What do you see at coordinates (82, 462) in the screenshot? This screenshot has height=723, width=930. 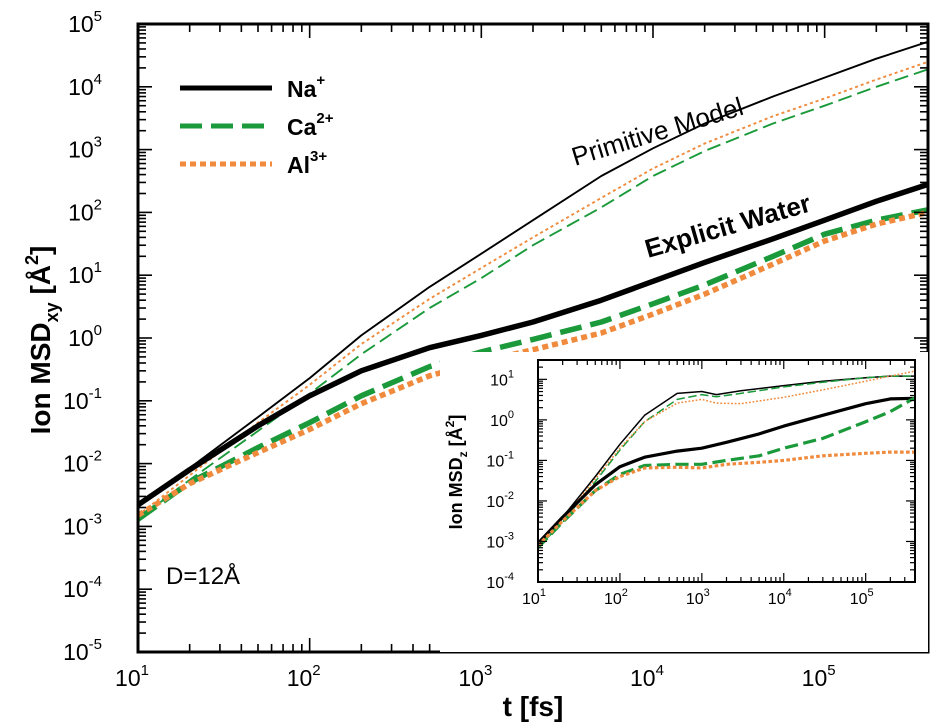 I see `main-y-tick-label: 10⁻²` at bounding box center [82, 462].